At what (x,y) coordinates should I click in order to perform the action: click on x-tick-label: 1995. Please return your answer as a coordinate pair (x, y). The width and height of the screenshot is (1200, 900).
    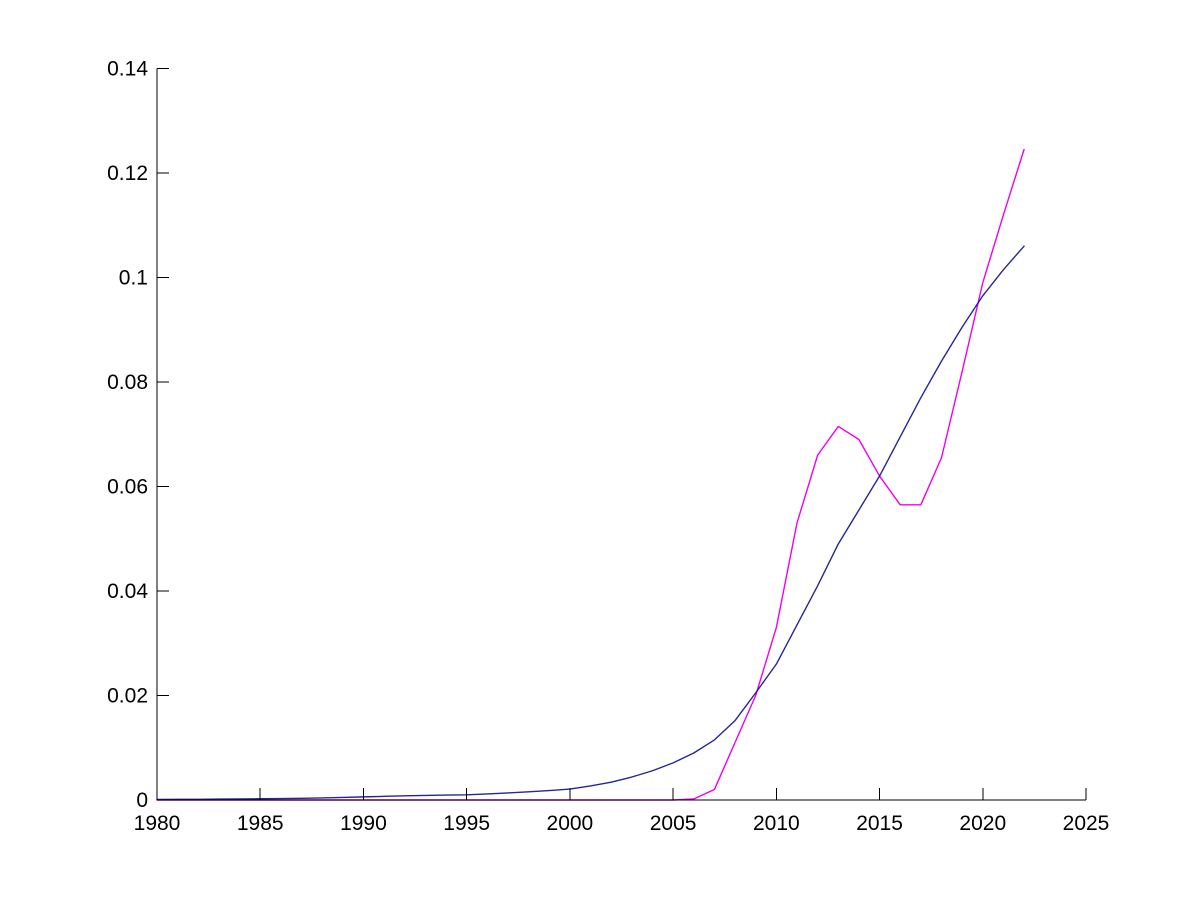
    Looking at the image, I should click on (466, 823).